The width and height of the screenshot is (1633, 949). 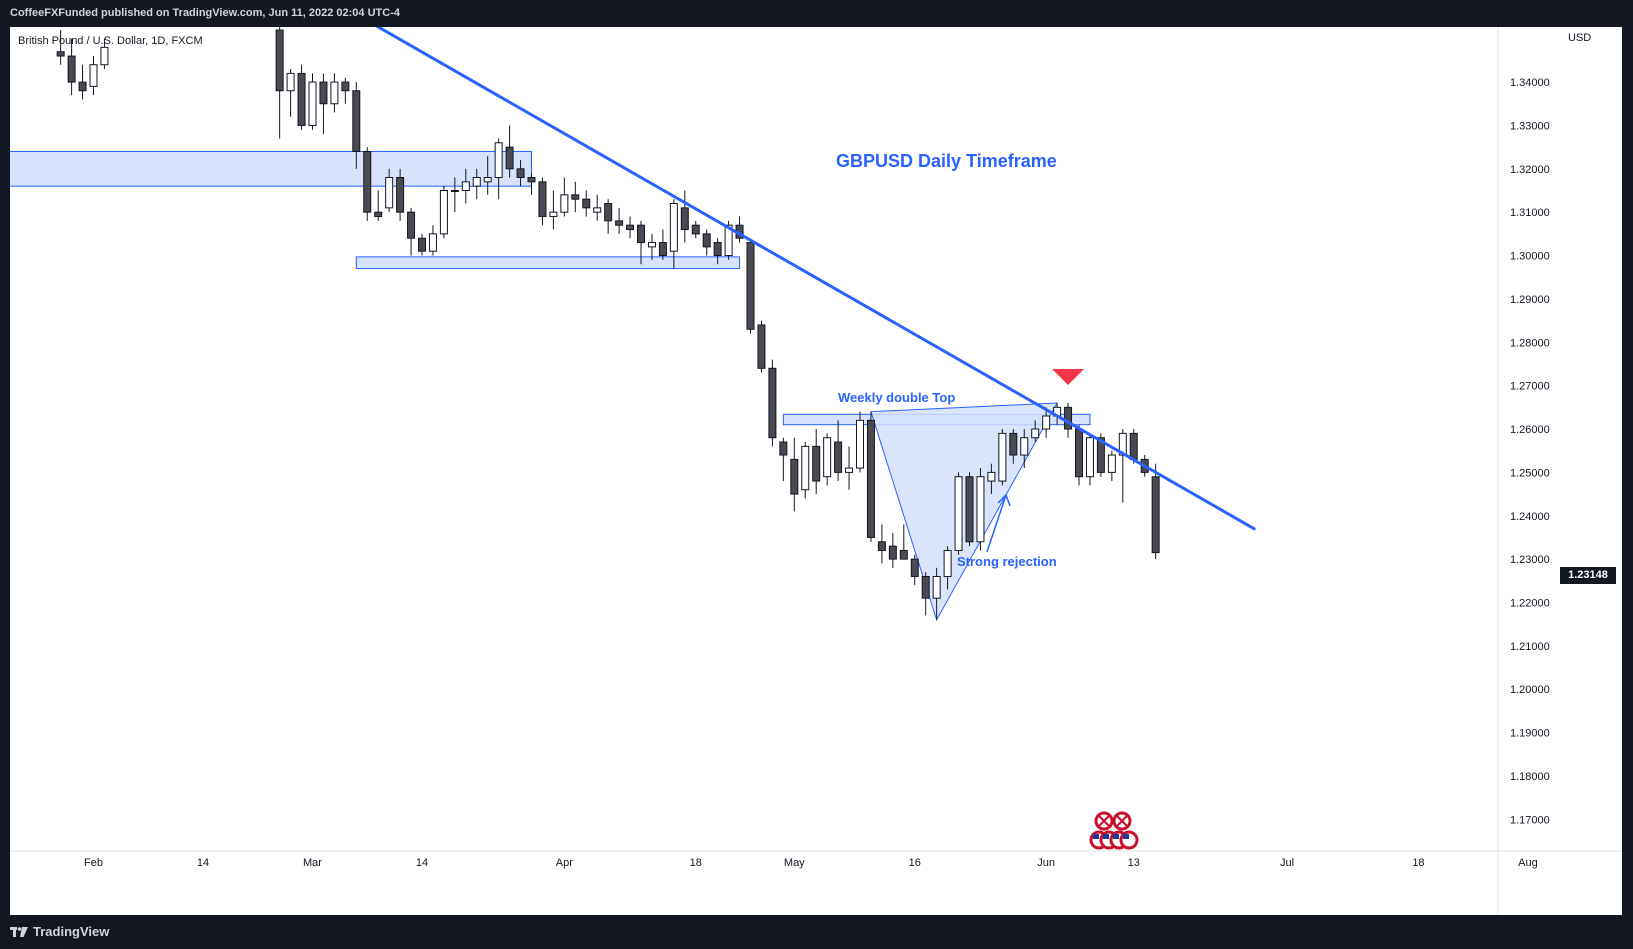 I want to click on tradingview-brand: TradingView, so click(x=59, y=931).